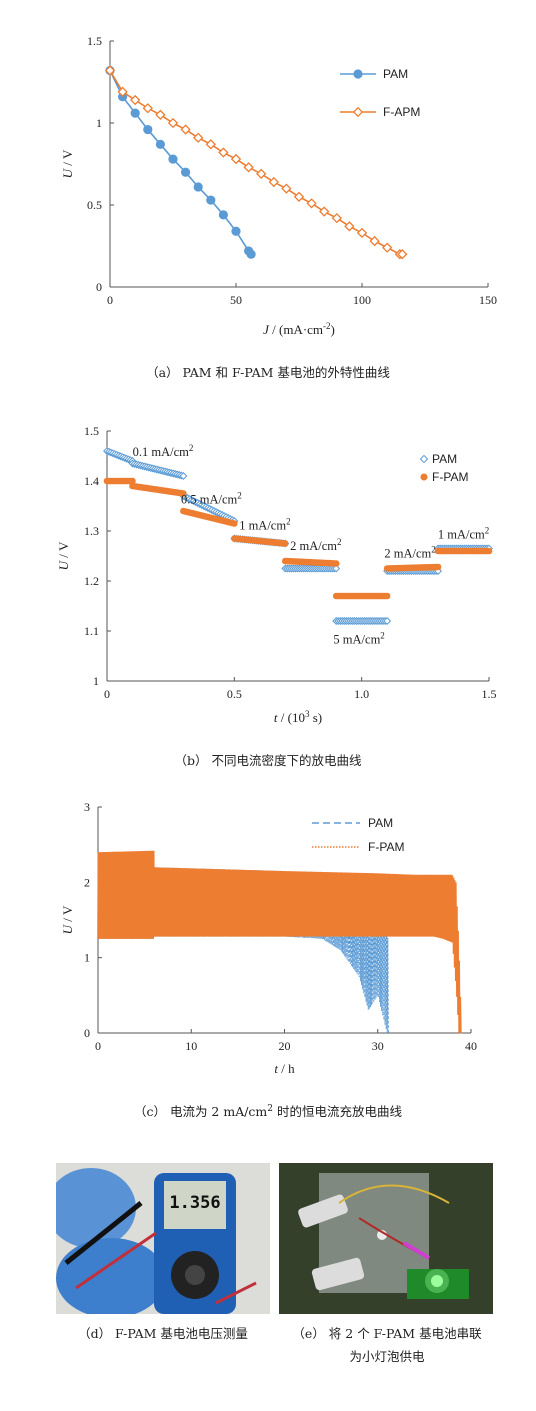 This screenshot has height=1411, width=536. I want to click on y-tick-label: 1.3, so click(91, 531).